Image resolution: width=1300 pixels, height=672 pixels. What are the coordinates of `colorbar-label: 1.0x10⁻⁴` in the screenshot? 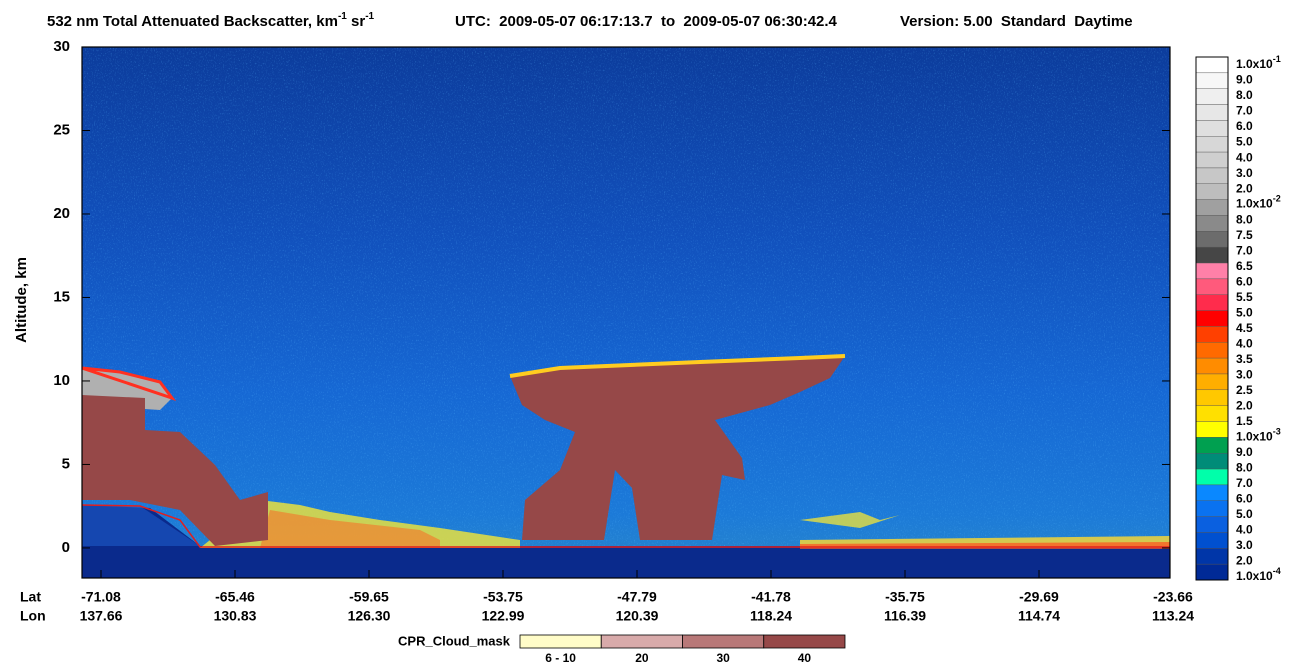 It's located at (1258, 574).